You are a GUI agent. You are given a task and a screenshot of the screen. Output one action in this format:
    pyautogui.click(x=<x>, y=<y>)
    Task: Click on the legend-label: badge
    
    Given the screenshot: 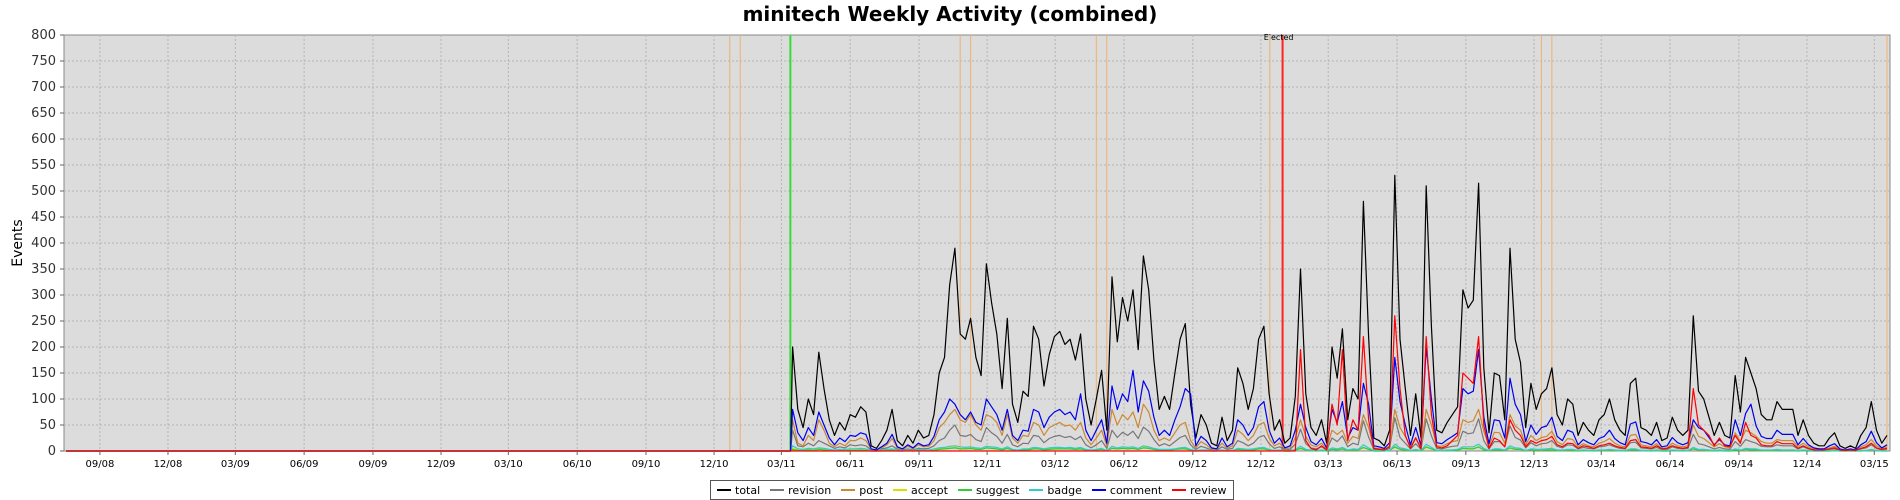 What is the action you would take?
    pyautogui.click(x=1064, y=490)
    